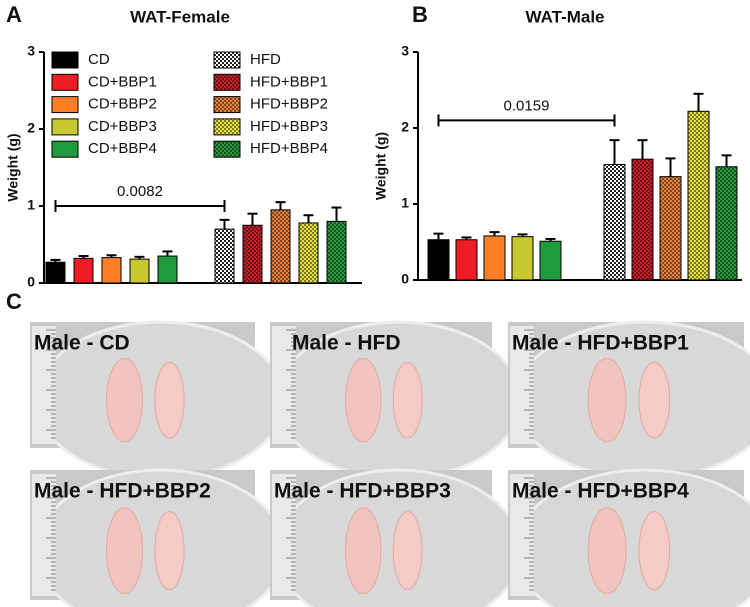 The width and height of the screenshot is (750, 607). Describe the element at coordinates (600, 491) in the screenshot. I see `photo-label: Male - HFD+BBP4` at that location.